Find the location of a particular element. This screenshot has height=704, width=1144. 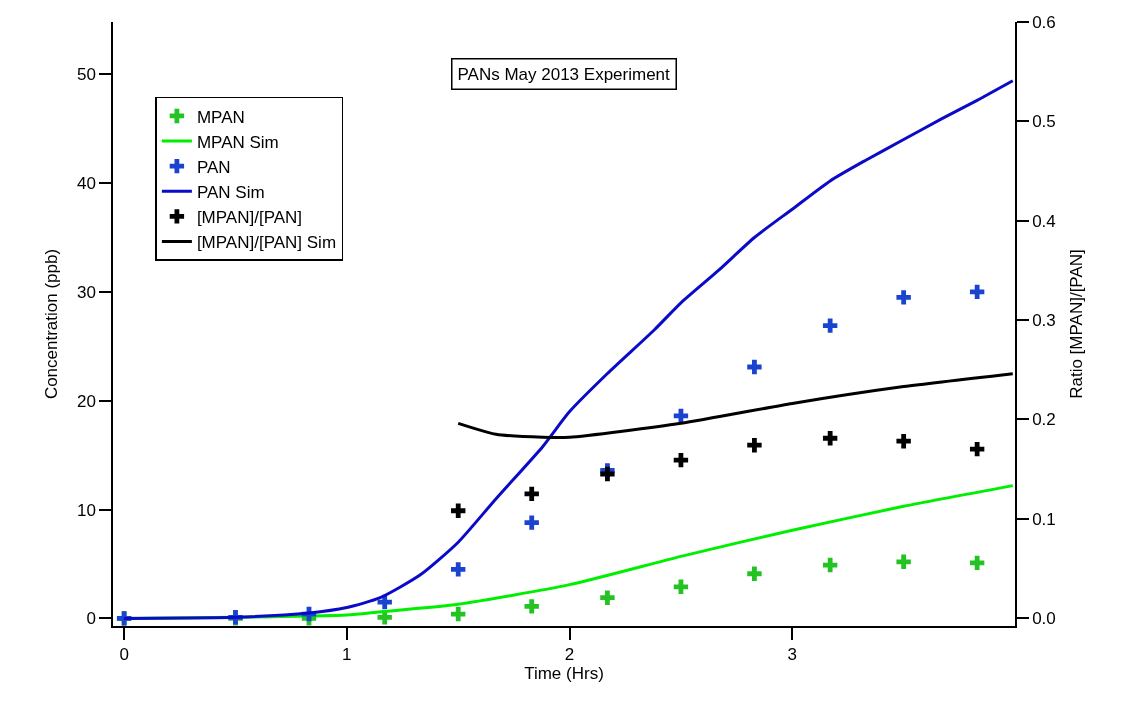

y-tick-label: 20 is located at coordinates (86, 401).